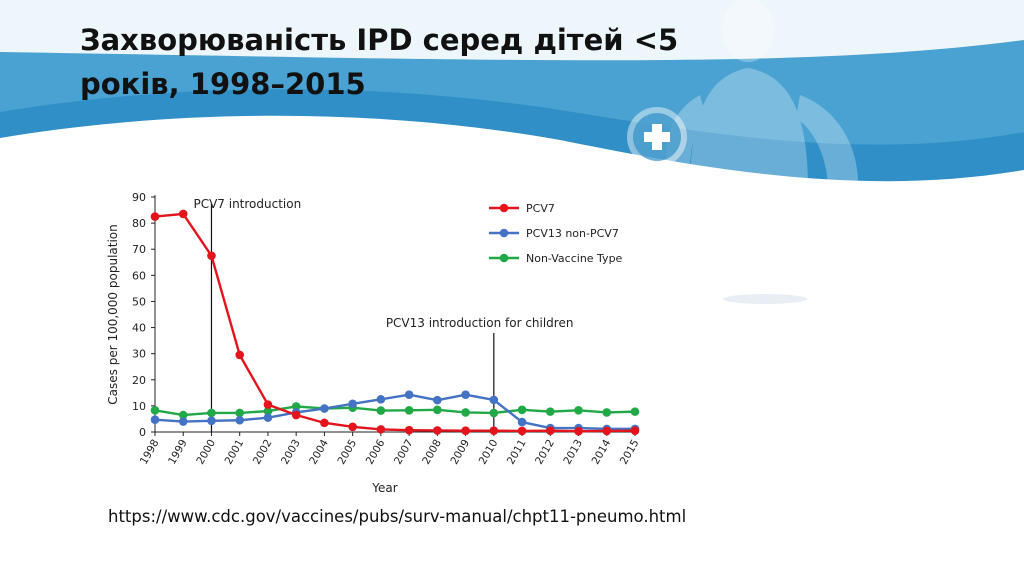 The height and width of the screenshot is (576, 1024). Describe the element at coordinates (545, 452) in the screenshot. I see `x-tick-label: 2012` at that location.